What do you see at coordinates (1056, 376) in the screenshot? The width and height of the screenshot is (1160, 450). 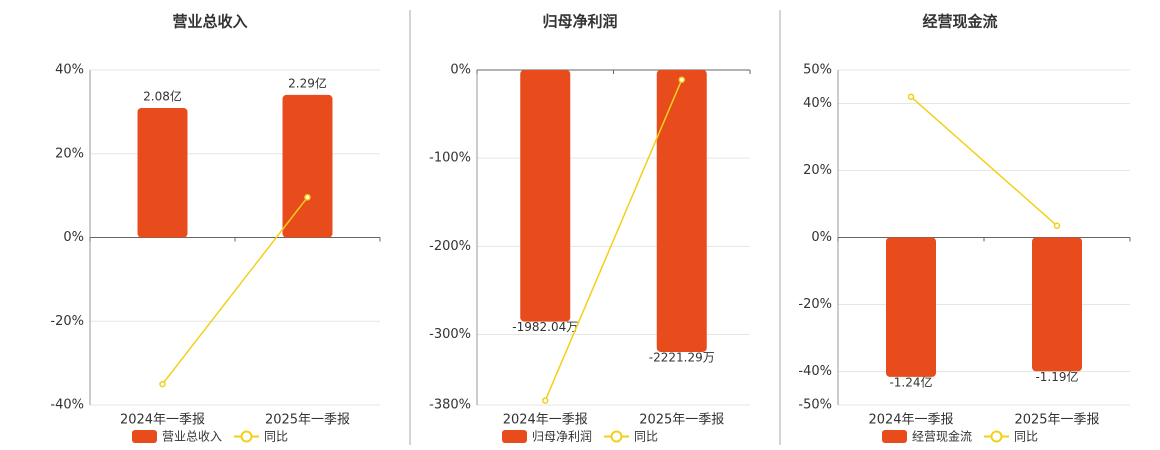 I see `value-label: -1.19亿` at bounding box center [1056, 376].